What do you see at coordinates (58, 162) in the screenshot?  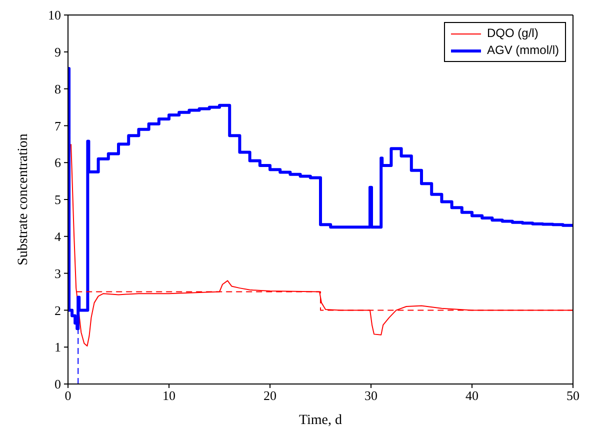 I see `y-tick-label: 6` at bounding box center [58, 162].